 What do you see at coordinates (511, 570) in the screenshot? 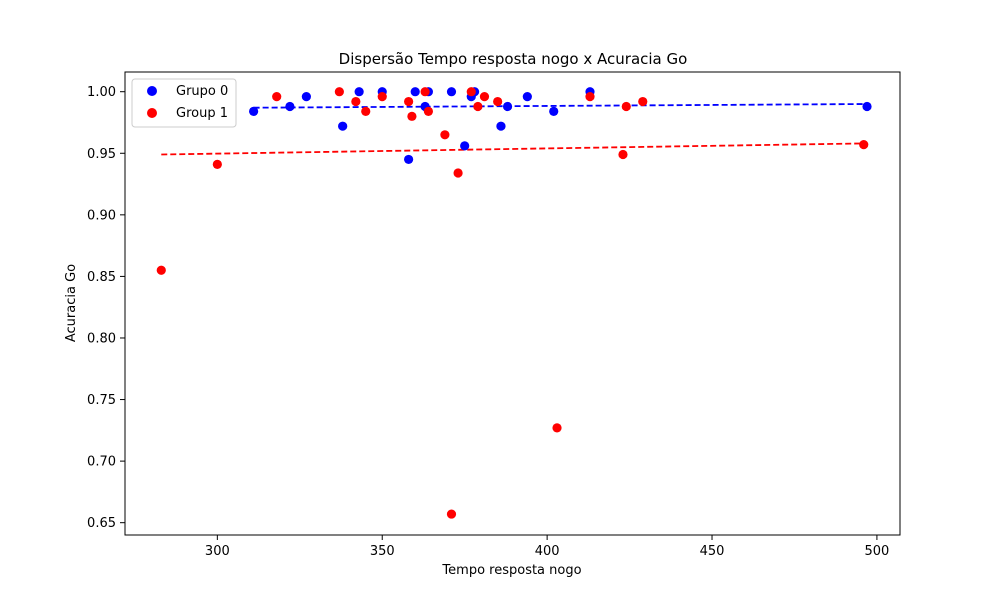
I see `x-axis-label: Tempo resposta nogo` at bounding box center [511, 570].